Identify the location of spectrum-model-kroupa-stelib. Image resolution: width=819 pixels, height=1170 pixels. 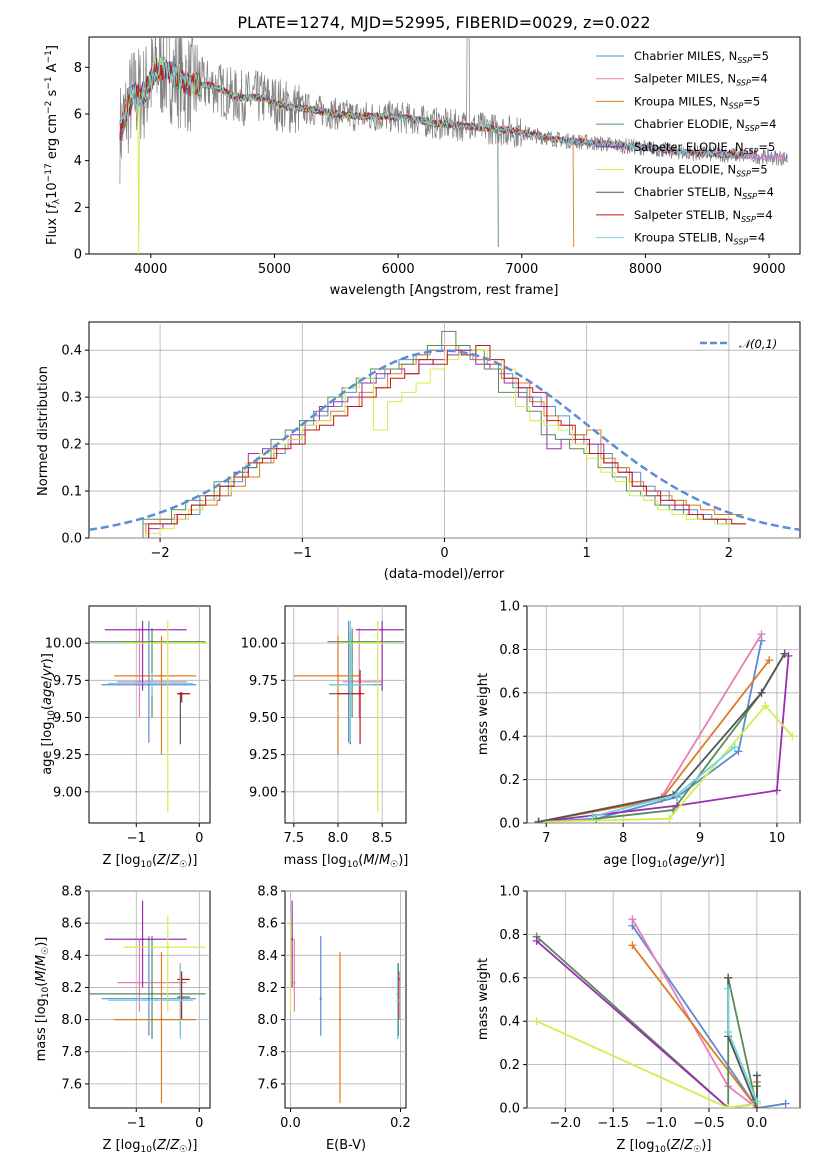
(432, 109).